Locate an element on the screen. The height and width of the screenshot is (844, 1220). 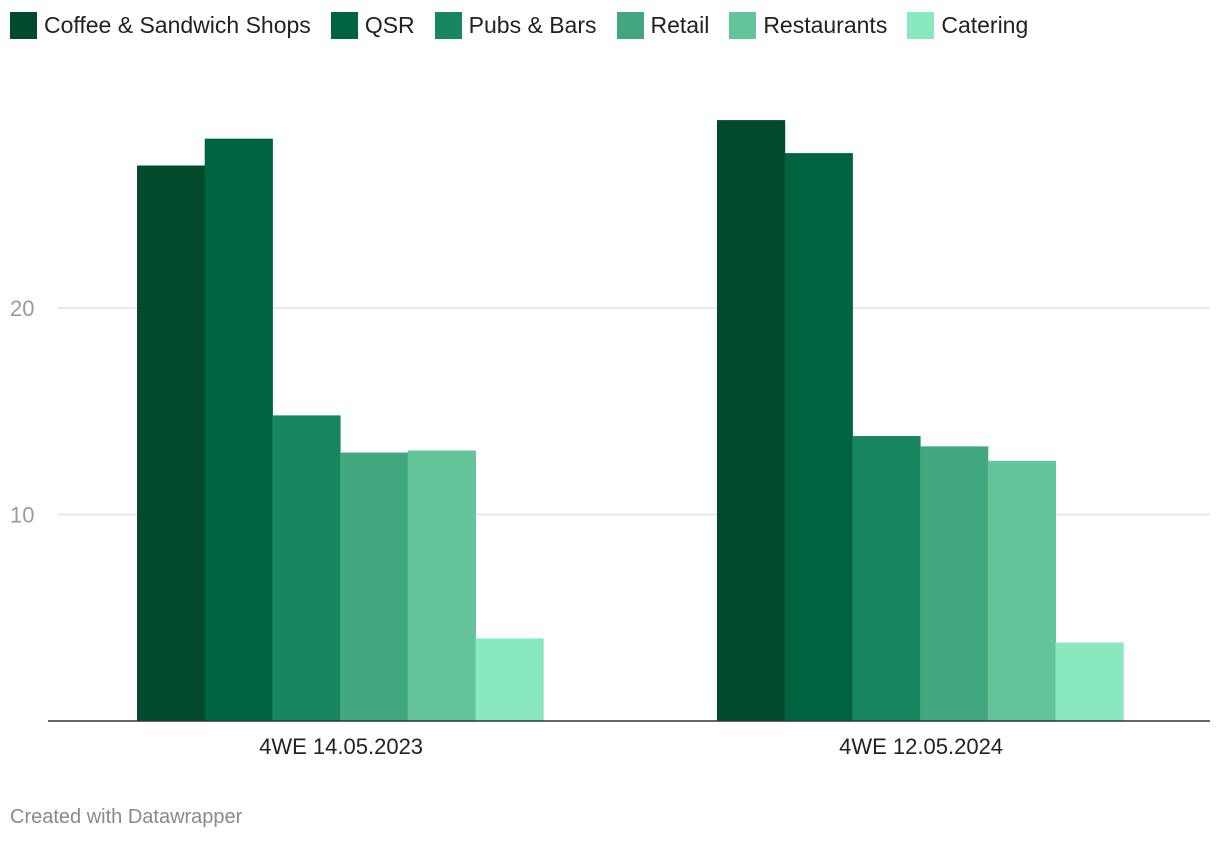
y-tick-label: 10 is located at coordinates (22, 515).